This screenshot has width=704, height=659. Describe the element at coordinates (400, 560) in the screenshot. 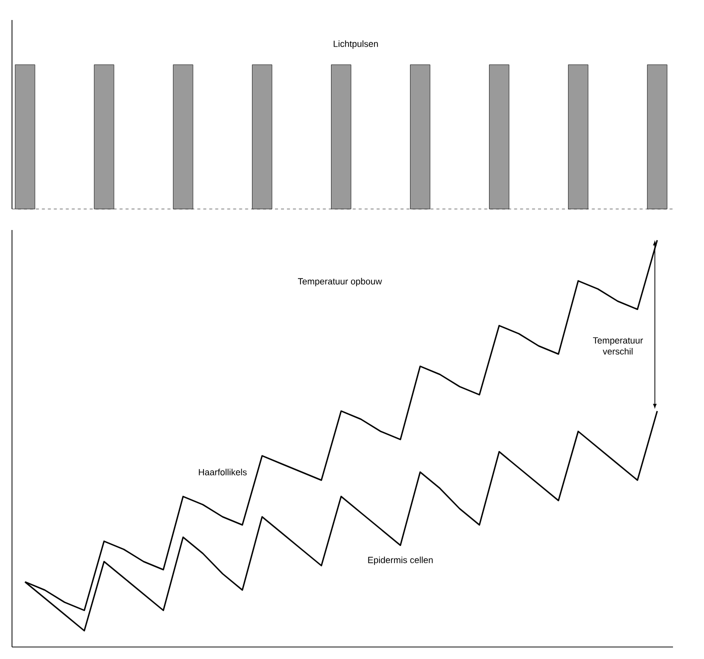

I see `series-label: Epidermis cellen` at that location.